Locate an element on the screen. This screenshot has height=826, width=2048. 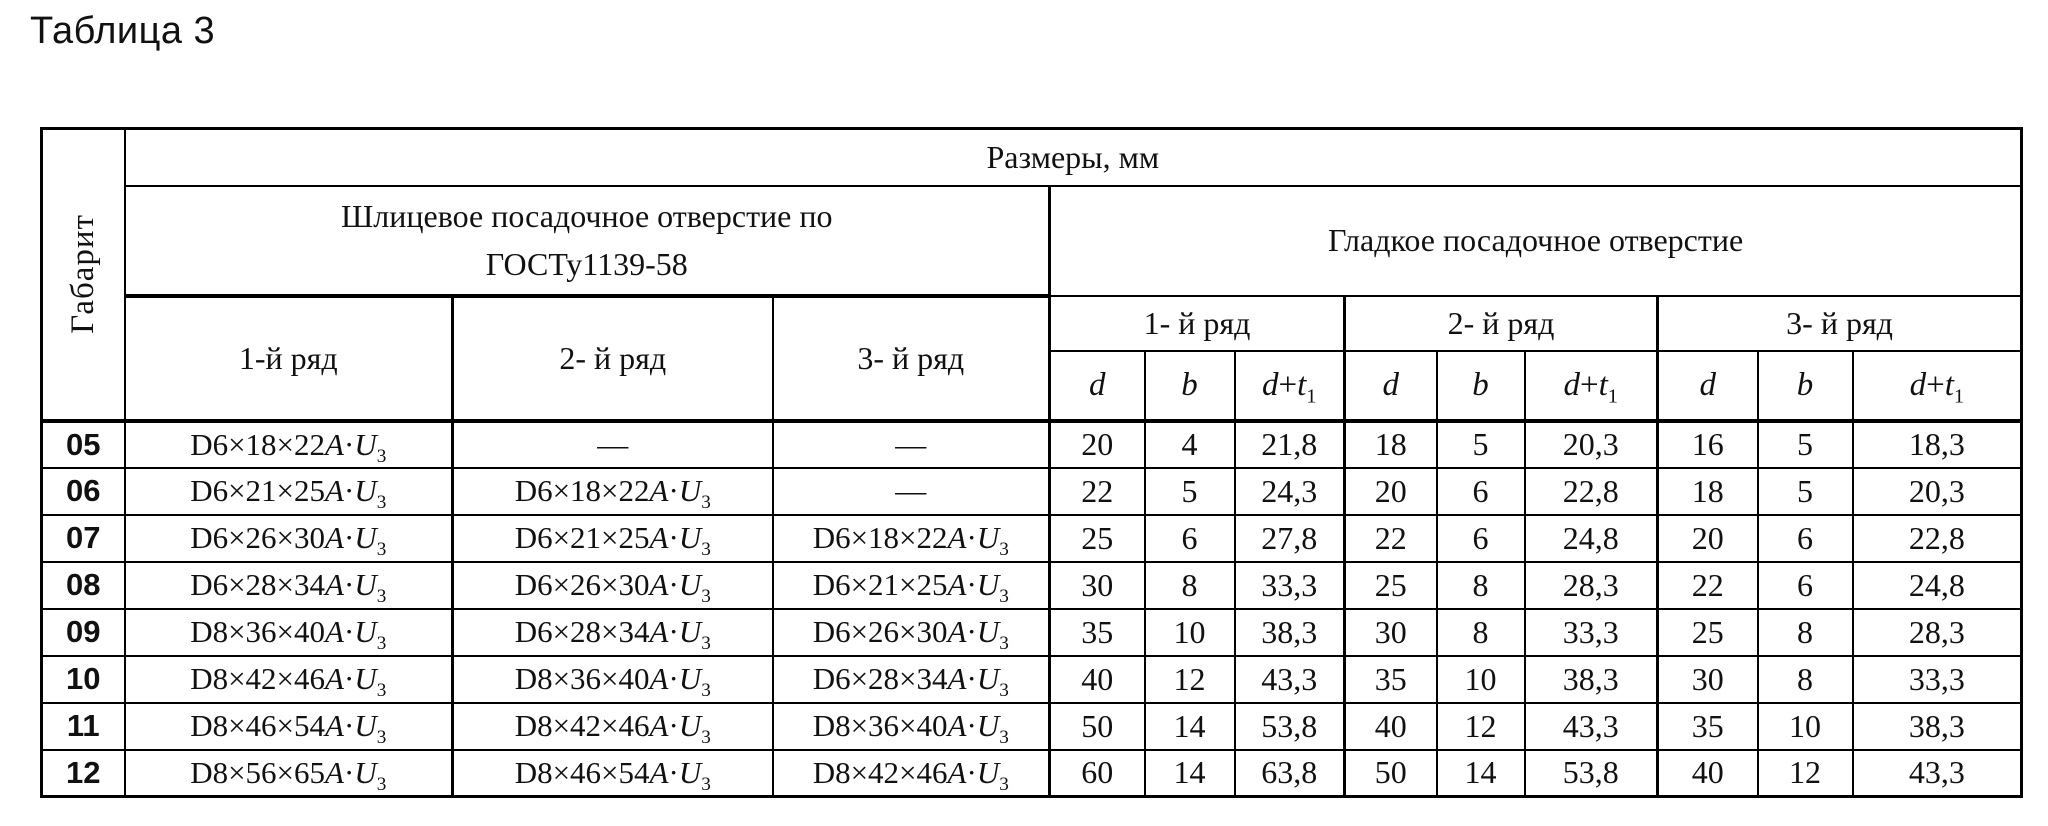
dimension-value-cell: 24,8 is located at coordinates (1591, 538).